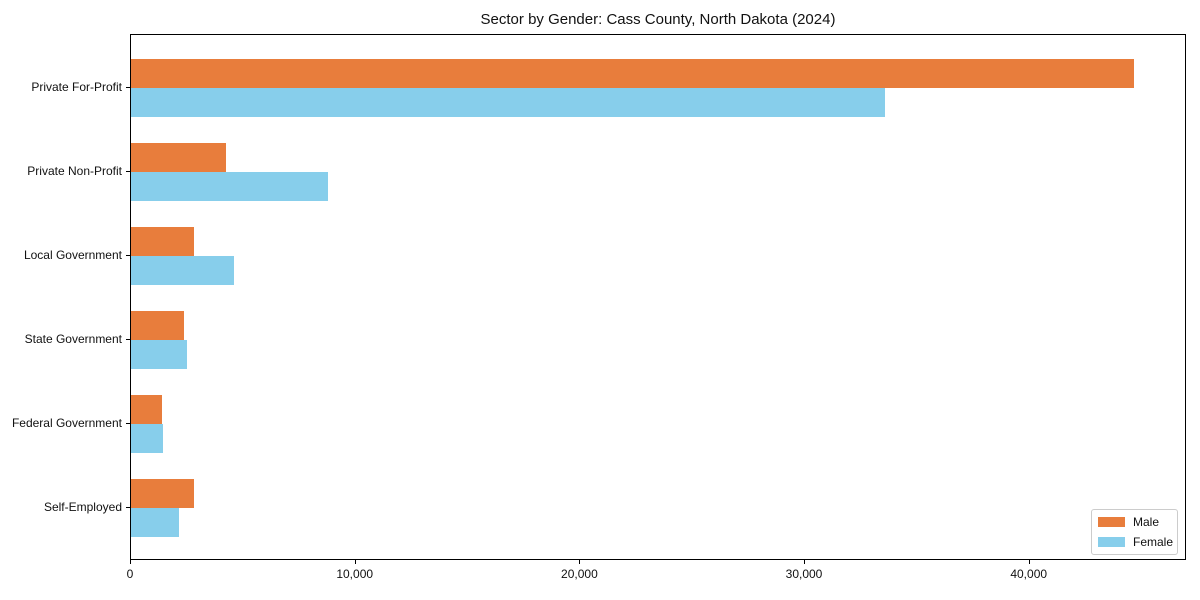  Describe the element at coordinates (82, 507) in the screenshot. I see `y-axis-label: Self-Employed` at that location.